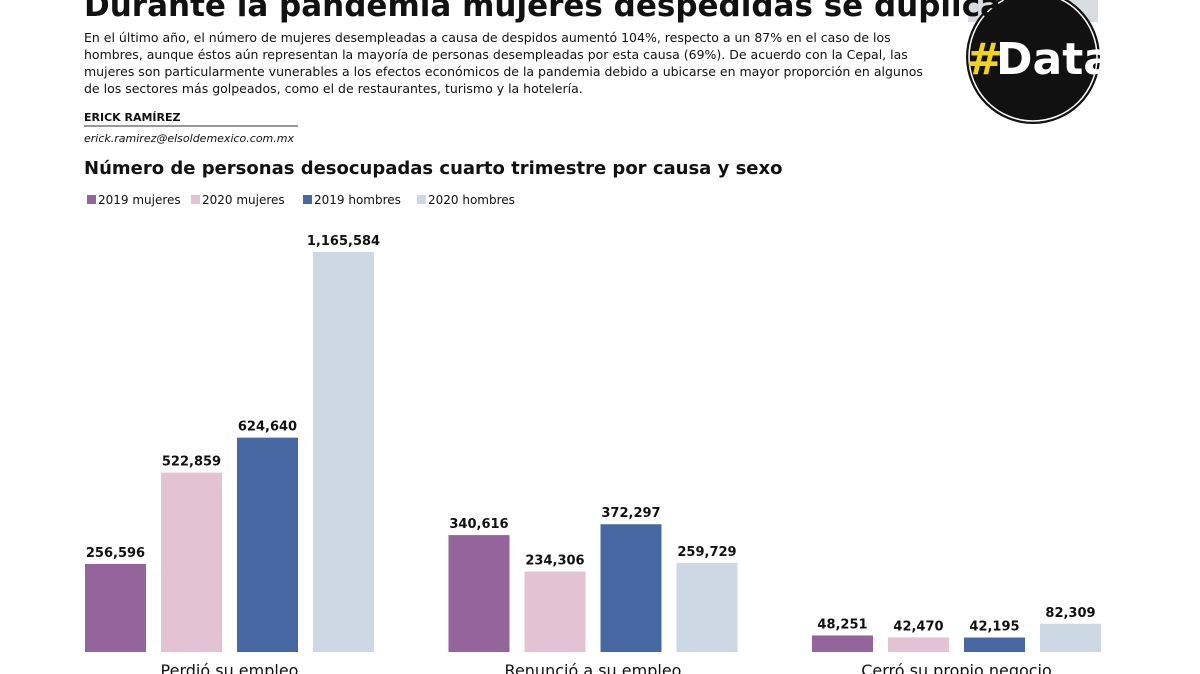 This screenshot has height=674, width=1200. I want to click on author: ERICK RAMÍREZ, so click(132, 117).